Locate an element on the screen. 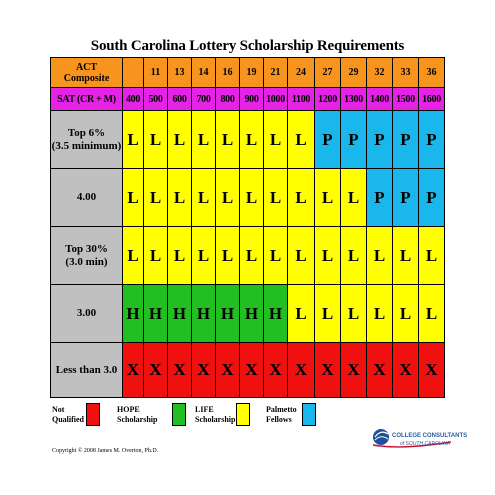 The height and width of the screenshot is (495, 495). legend-label-line: LIFE is located at coordinates (204, 409).